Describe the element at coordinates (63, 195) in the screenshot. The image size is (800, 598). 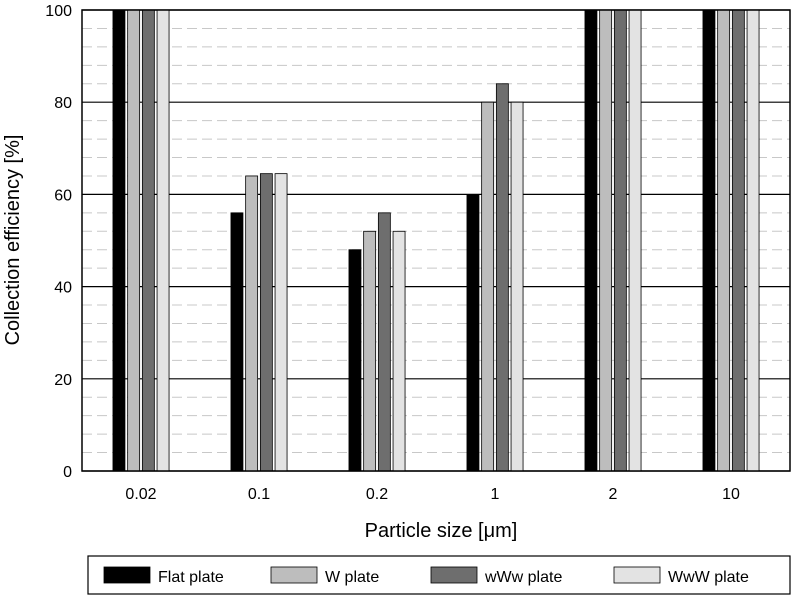
I see `y-tick-label: 60` at that location.